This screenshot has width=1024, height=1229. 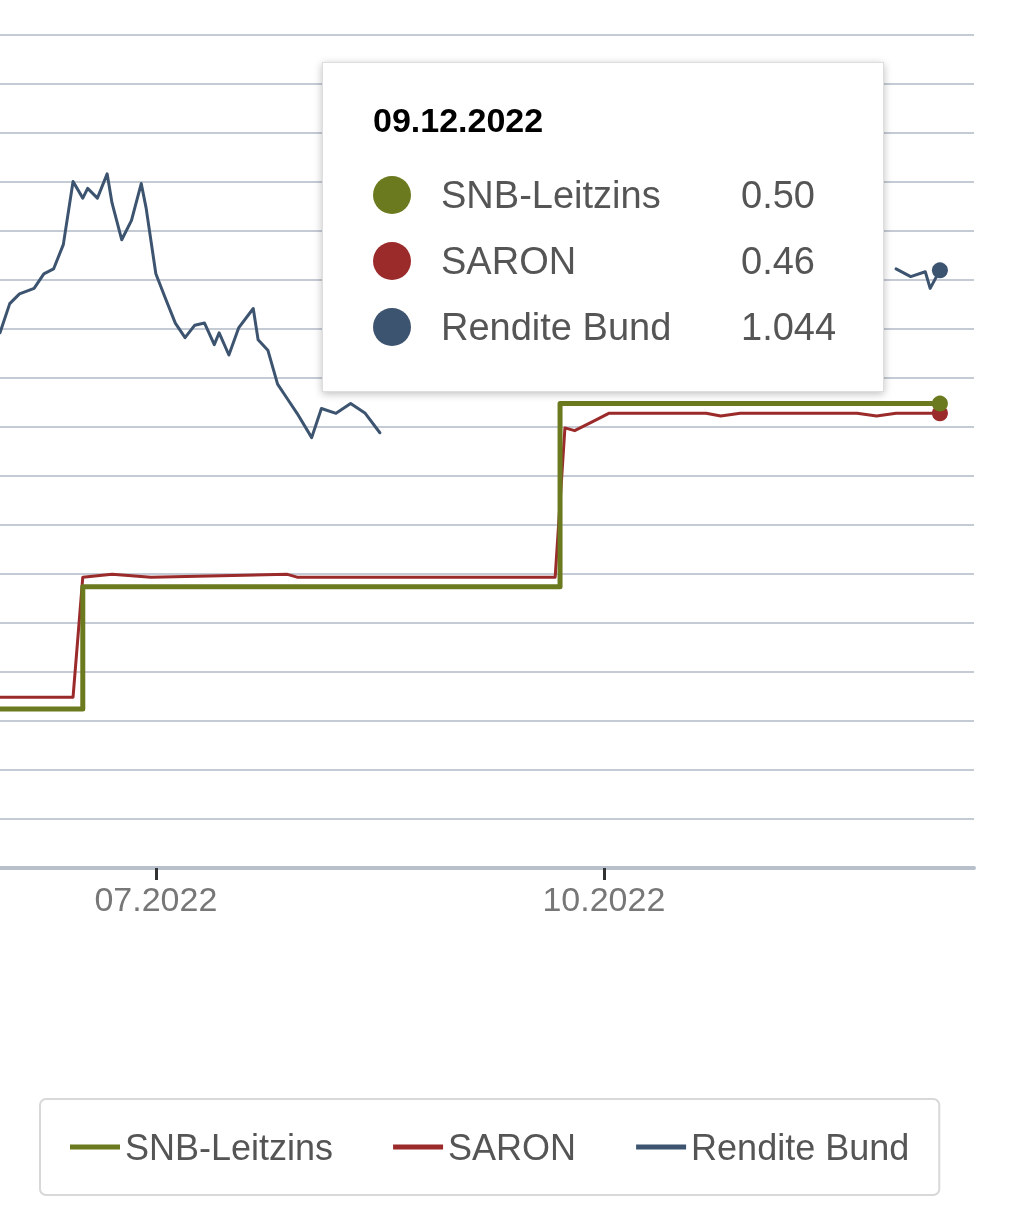 I want to click on annotation: 1.044, so click(x=789, y=327).